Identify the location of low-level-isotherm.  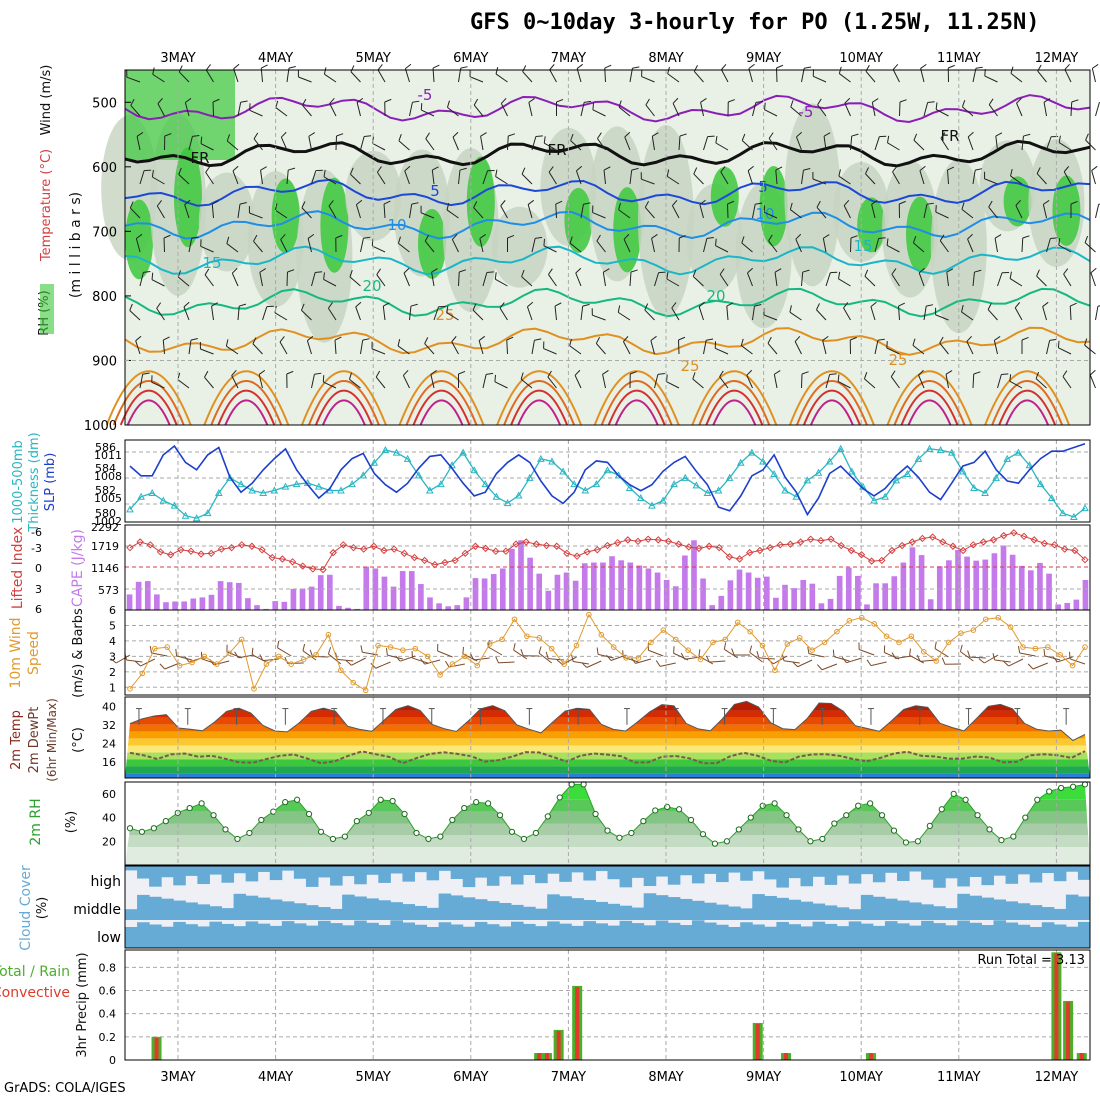
(734, 407).